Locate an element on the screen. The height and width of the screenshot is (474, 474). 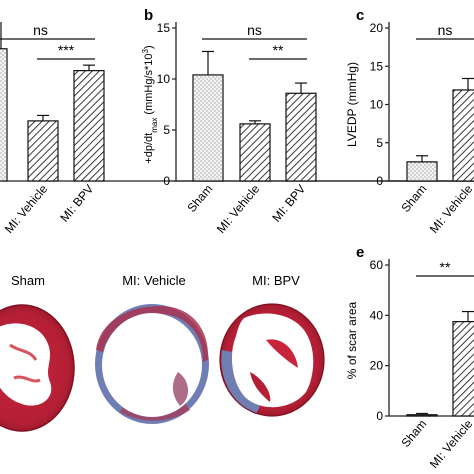
panel-c-ylabel: LVEDP (mmHg) is located at coordinates (352, 104).